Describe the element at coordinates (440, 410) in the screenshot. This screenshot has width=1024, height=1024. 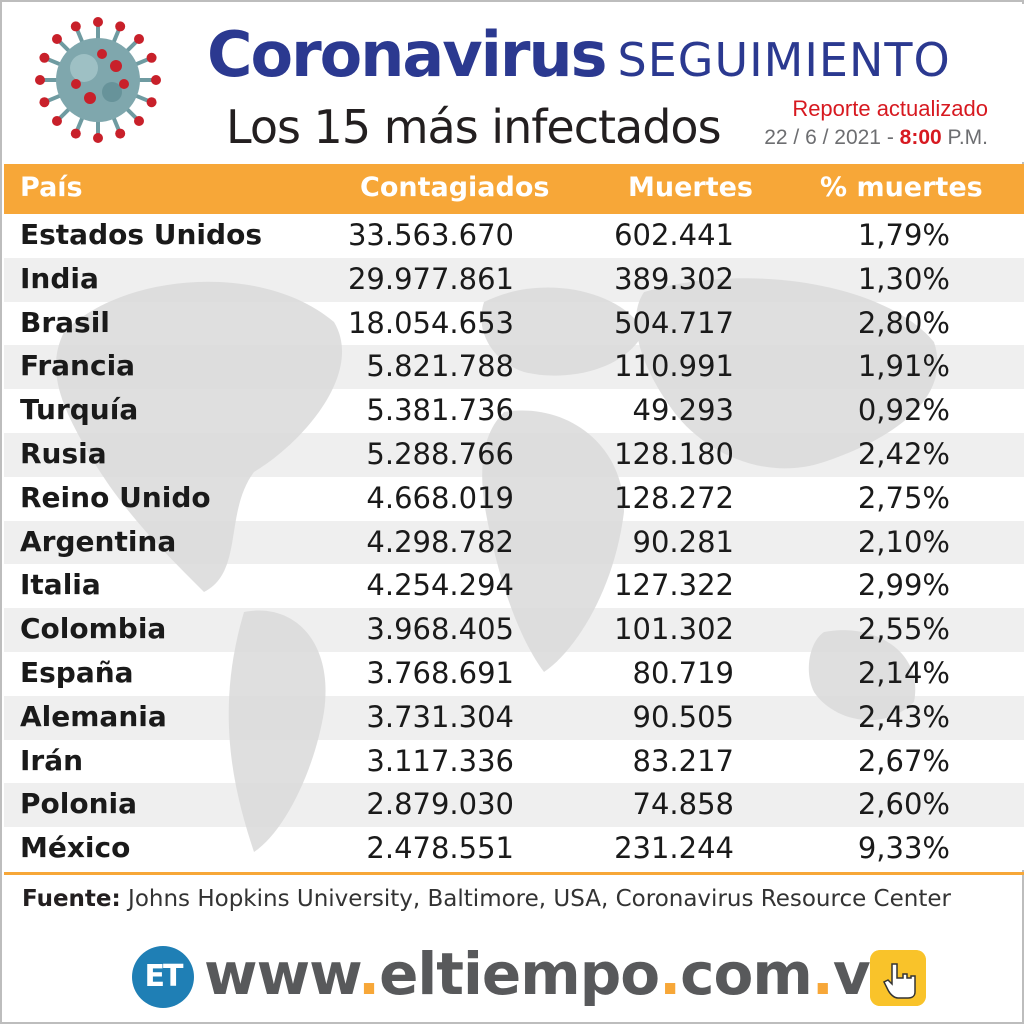
I see `cell-contagiados: 5.381.736` at that location.